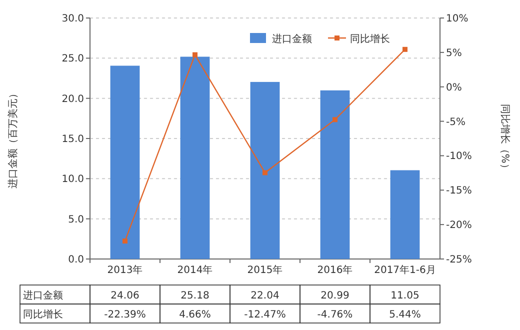 Image resolution: width=520 pixels, height=330 pixels. Describe the element at coordinates (73, 99) in the screenshot. I see `y-tick-label: 20.0` at that location.